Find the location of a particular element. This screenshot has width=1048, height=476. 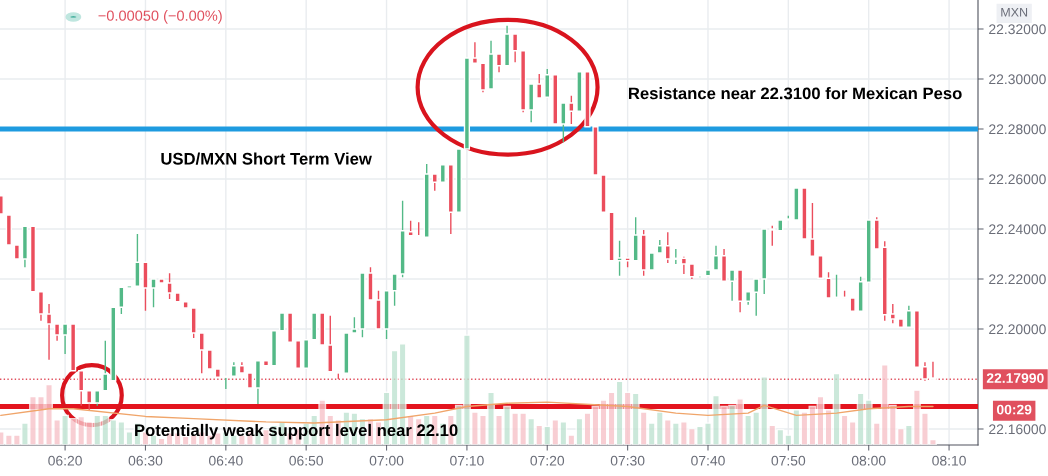

y-tick-label: 22.30000 is located at coordinates (1017, 79).